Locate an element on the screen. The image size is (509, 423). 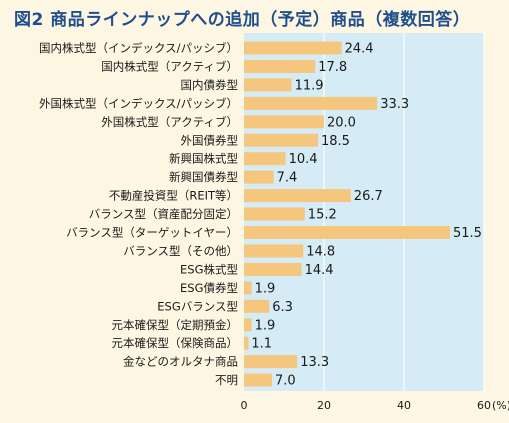
category-label: ESGバランス型 is located at coordinates (197, 306).